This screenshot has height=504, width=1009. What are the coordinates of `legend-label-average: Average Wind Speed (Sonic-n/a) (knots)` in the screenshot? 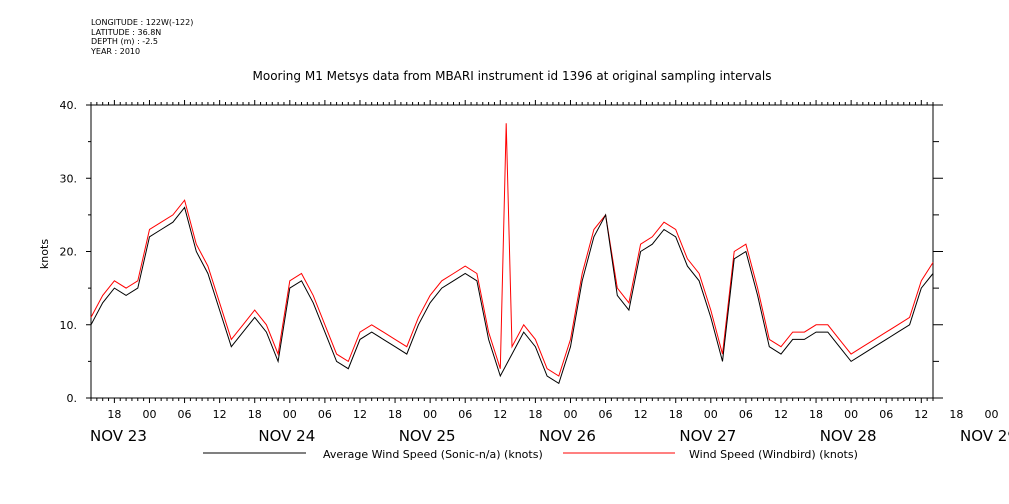 It's located at (433, 454).